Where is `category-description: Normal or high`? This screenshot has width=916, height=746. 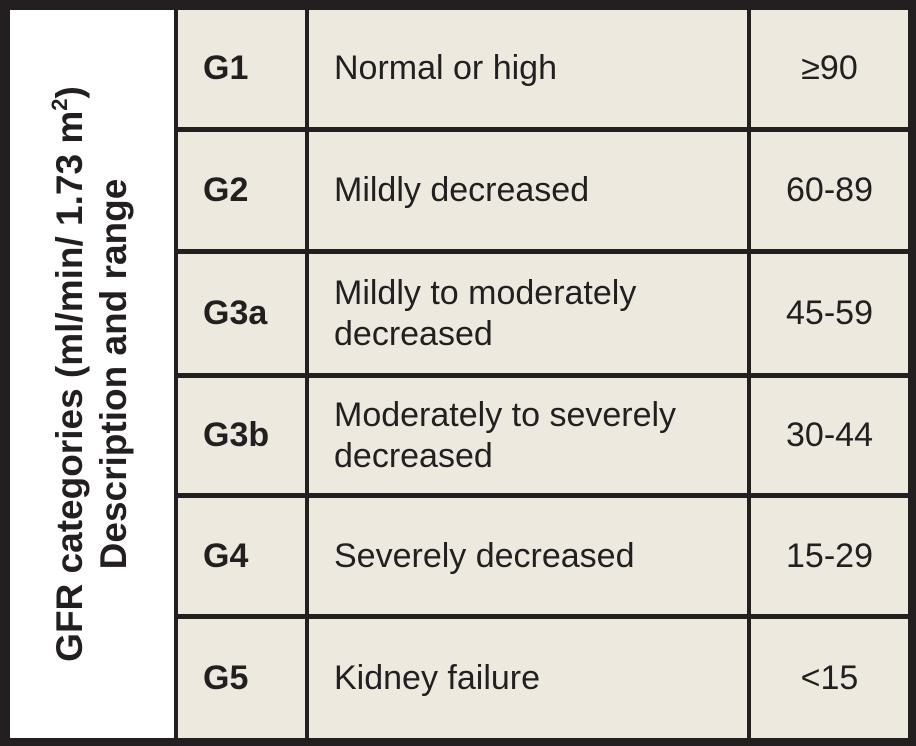 category-description: Normal or high is located at coordinates (528, 68).